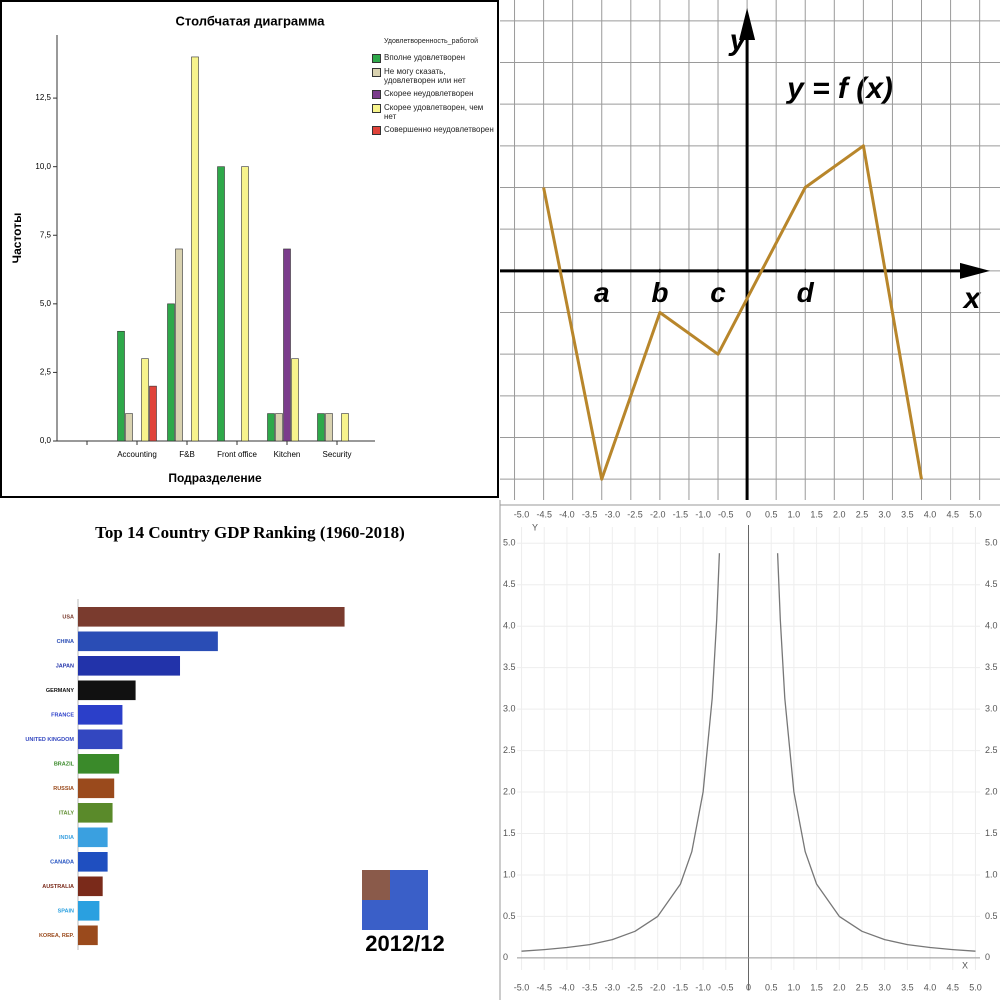 This screenshot has height=1000, width=1000. What do you see at coordinates (602, 292) in the screenshot?
I see `x-tick-label: a` at bounding box center [602, 292].